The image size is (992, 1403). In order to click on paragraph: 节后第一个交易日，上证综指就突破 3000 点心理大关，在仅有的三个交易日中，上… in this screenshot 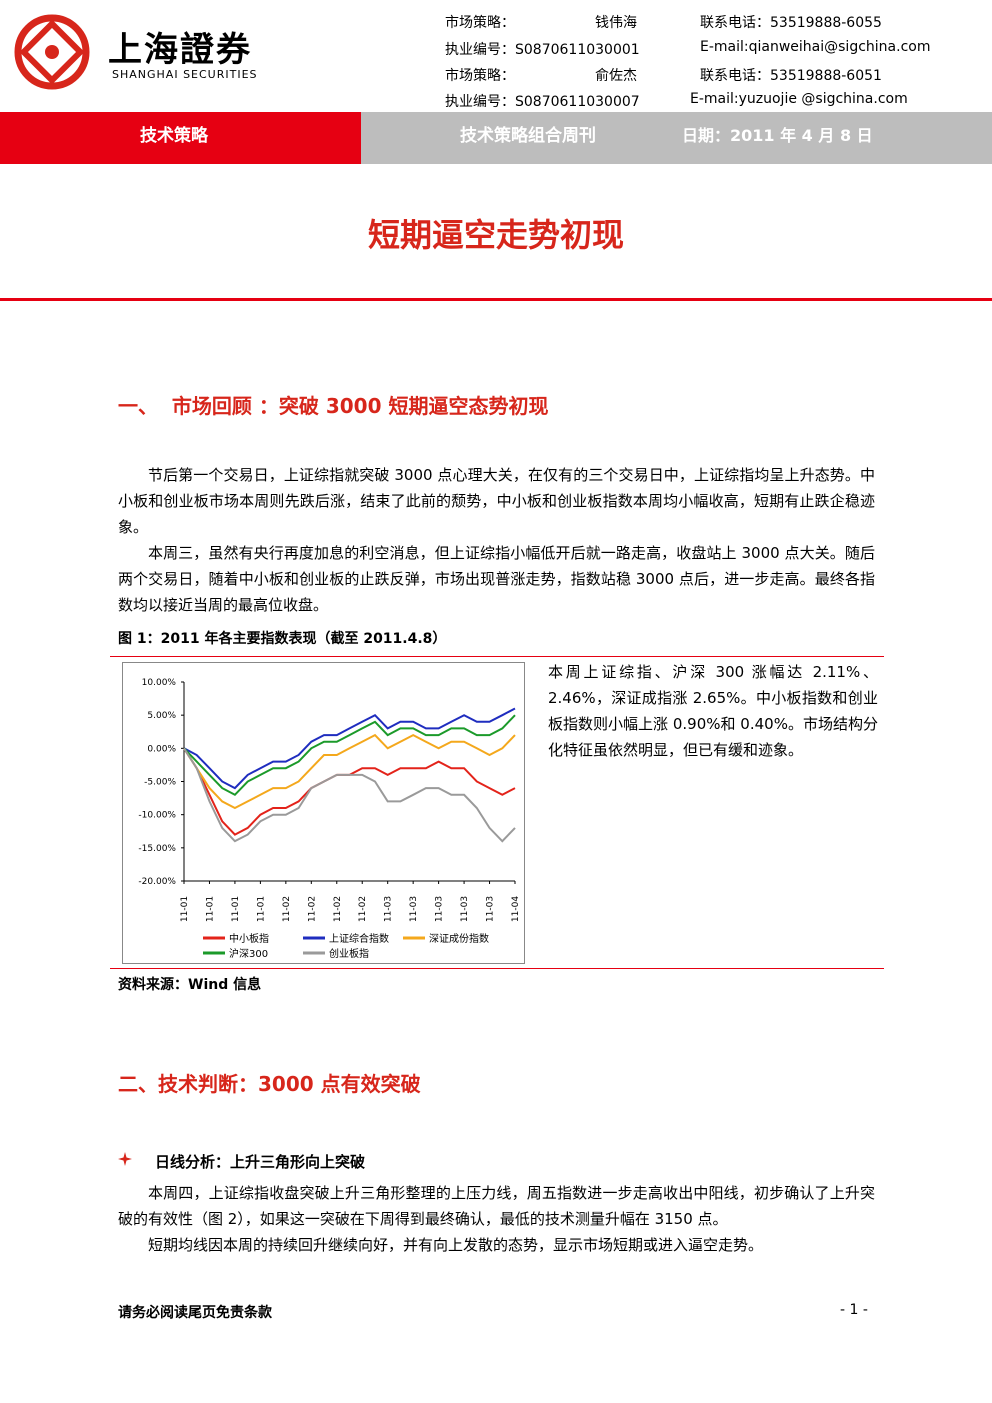, I will do `click(496, 501)`.